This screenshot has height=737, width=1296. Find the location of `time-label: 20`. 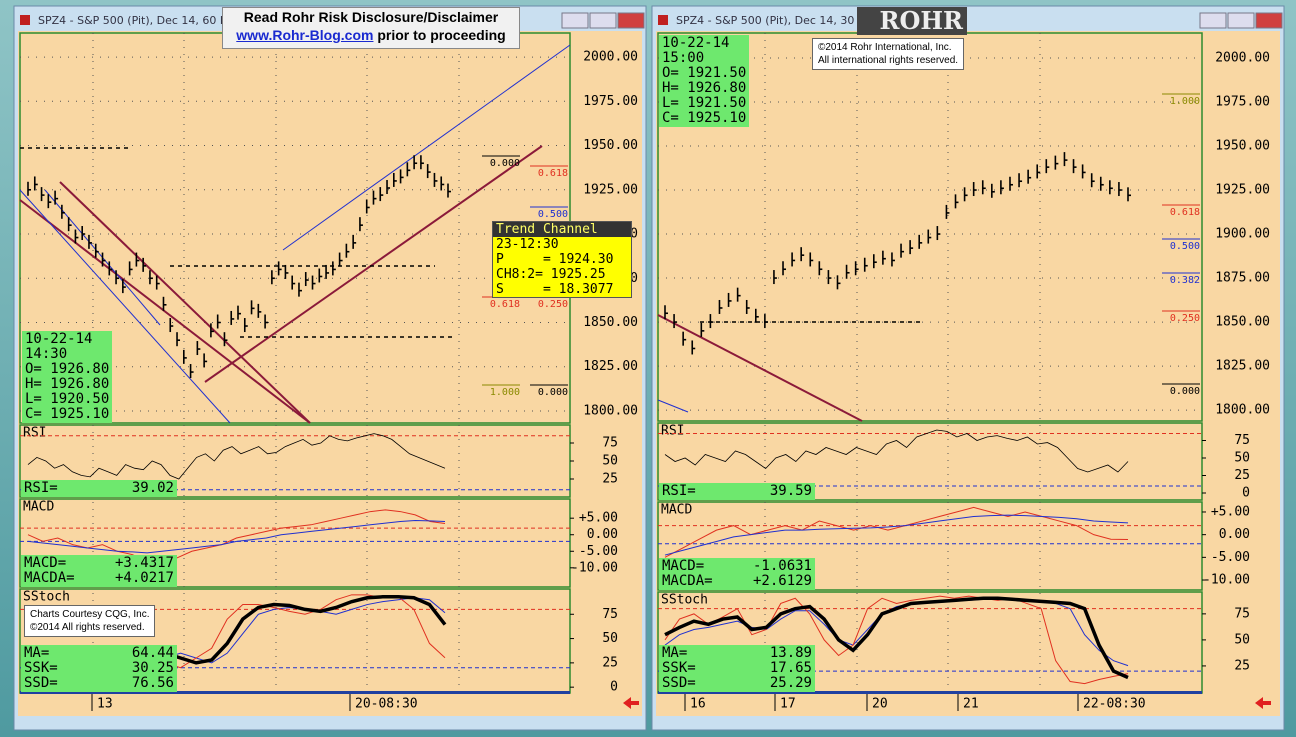

time-label: 20 is located at coordinates (880, 704).